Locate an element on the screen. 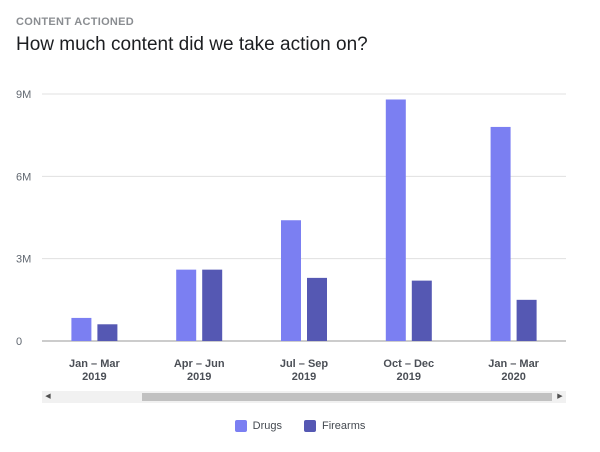 This screenshot has width=600, height=452. scroll-right-icon: ▶ is located at coordinates (560, 396).